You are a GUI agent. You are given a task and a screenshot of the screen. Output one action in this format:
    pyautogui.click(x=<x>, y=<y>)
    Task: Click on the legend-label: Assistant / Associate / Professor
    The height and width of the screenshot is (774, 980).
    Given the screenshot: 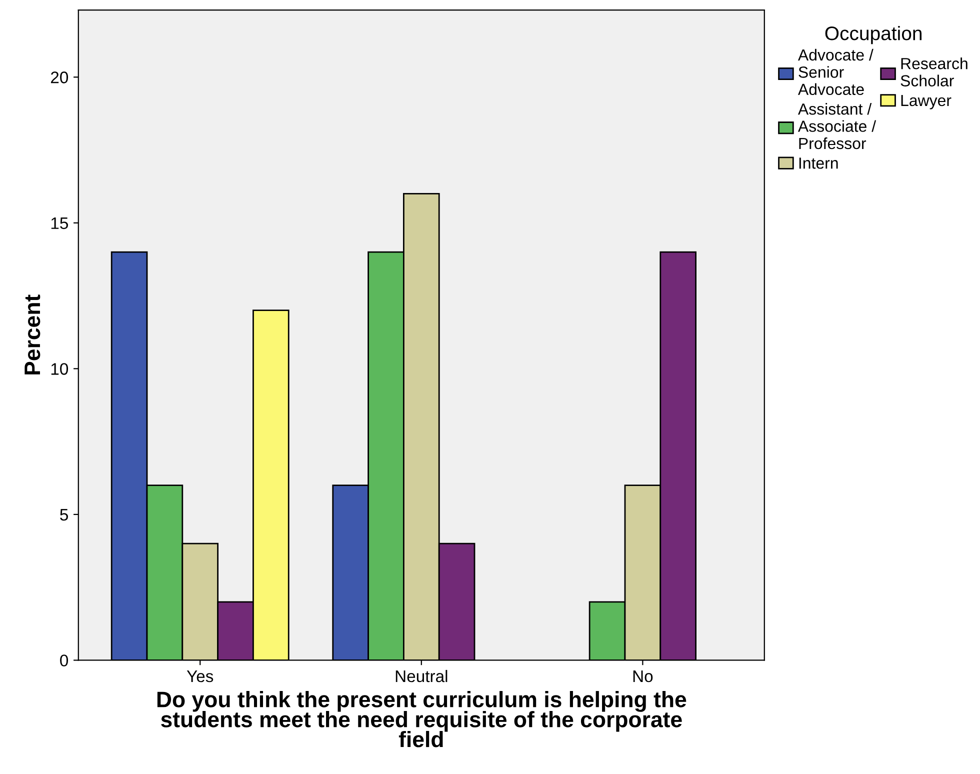 What is the action you would take?
    pyautogui.click(x=837, y=126)
    